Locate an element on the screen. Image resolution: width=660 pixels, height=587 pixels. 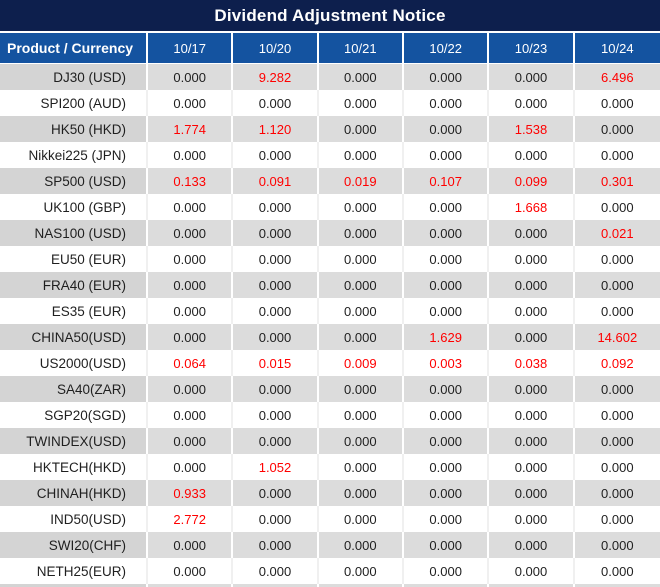
date-column-header: 10/20 is located at coordinates (276, 48).